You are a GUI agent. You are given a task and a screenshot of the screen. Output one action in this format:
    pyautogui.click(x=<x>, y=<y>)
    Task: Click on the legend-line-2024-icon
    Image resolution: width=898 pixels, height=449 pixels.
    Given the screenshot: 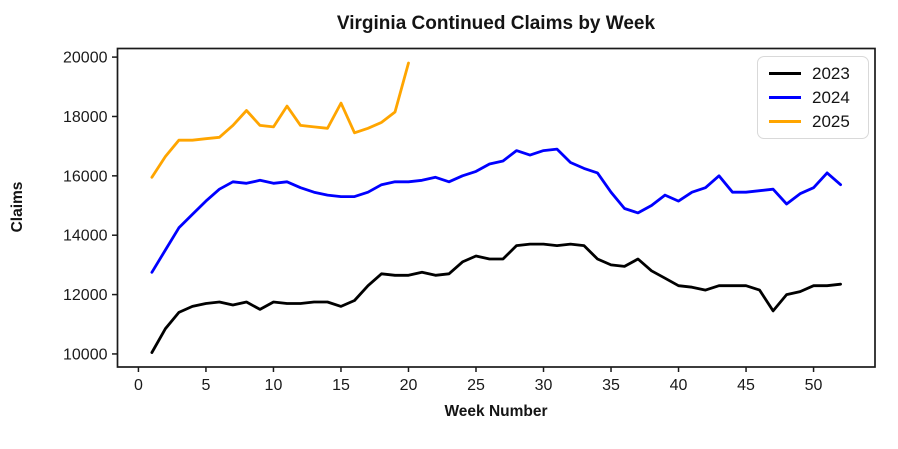 What is the action you would take?
    pyautogui.click(x=785, y=97)
    